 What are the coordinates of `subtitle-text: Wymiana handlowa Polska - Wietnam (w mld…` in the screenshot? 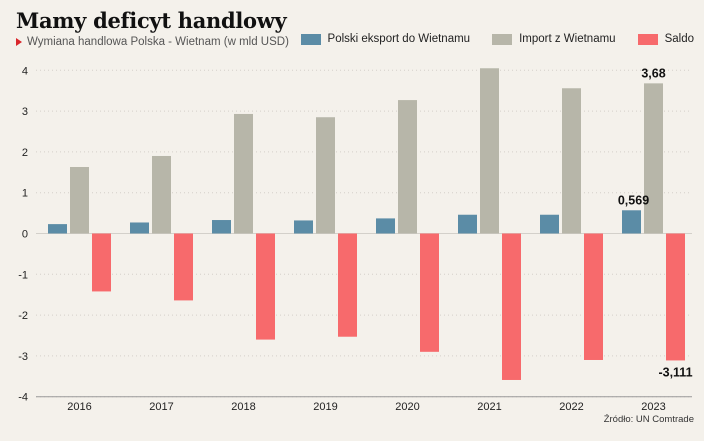 It's located at (158, 42).